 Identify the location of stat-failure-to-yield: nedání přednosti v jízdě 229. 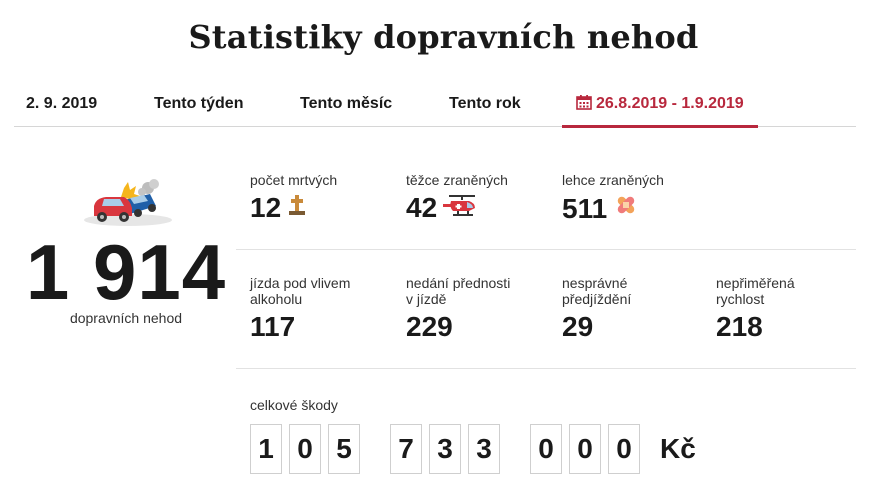
(458, 309).